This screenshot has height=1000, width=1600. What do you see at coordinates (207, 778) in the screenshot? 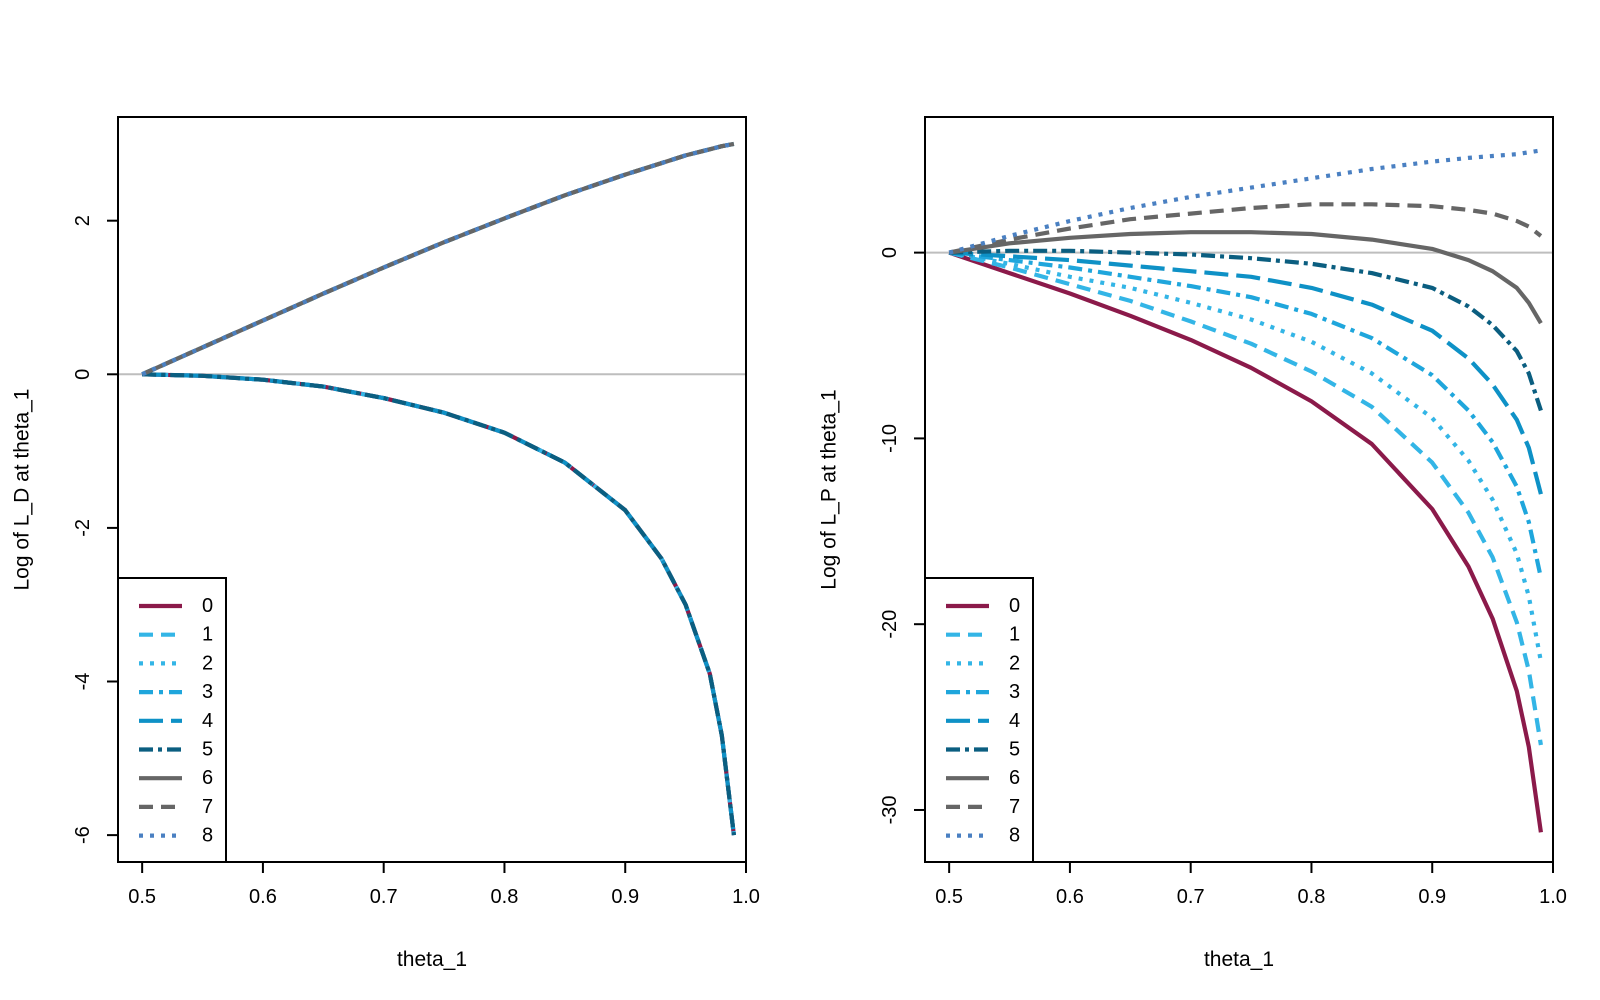
I see `left-legend-label-6: 6` at bounding box center [207, 778].